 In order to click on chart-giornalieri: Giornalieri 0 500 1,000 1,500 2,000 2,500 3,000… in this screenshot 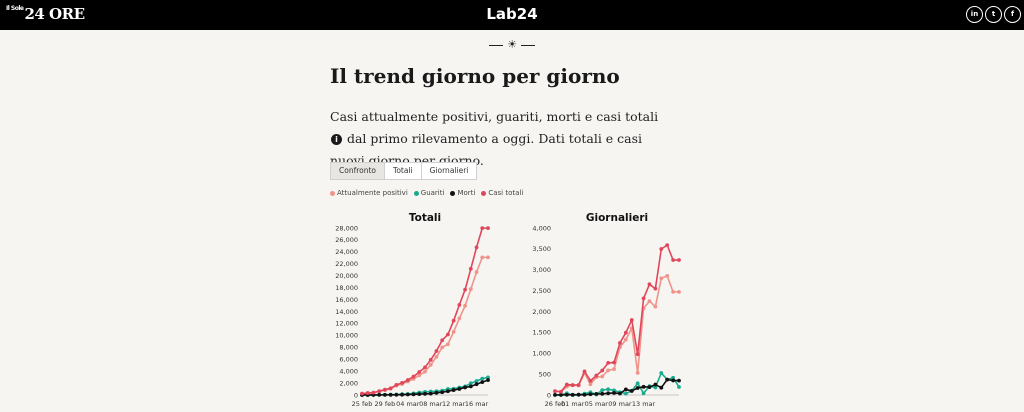, I will do `click(606, 310)`.